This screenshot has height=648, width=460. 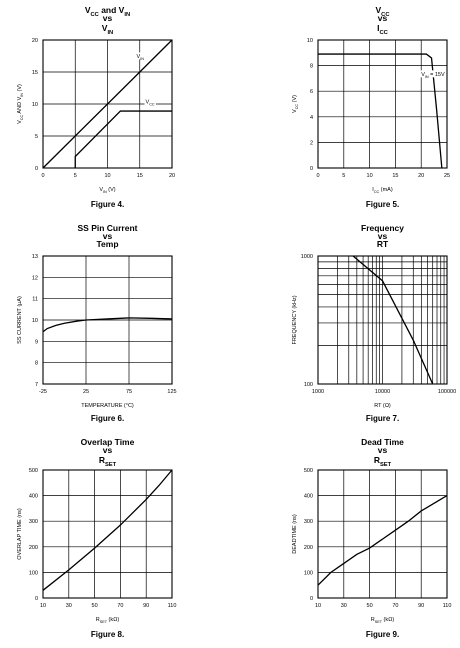 What do you see at coordinates (382, 204) in the screenshot?
I see `figure-caption: Figure 5.` at bounding box center [382, 204].